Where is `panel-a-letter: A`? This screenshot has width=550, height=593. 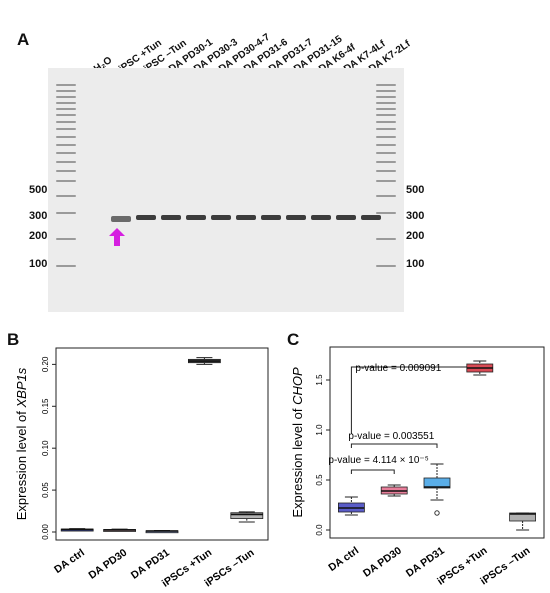
panel-a-letter: A is located at coordinates (23, 39).